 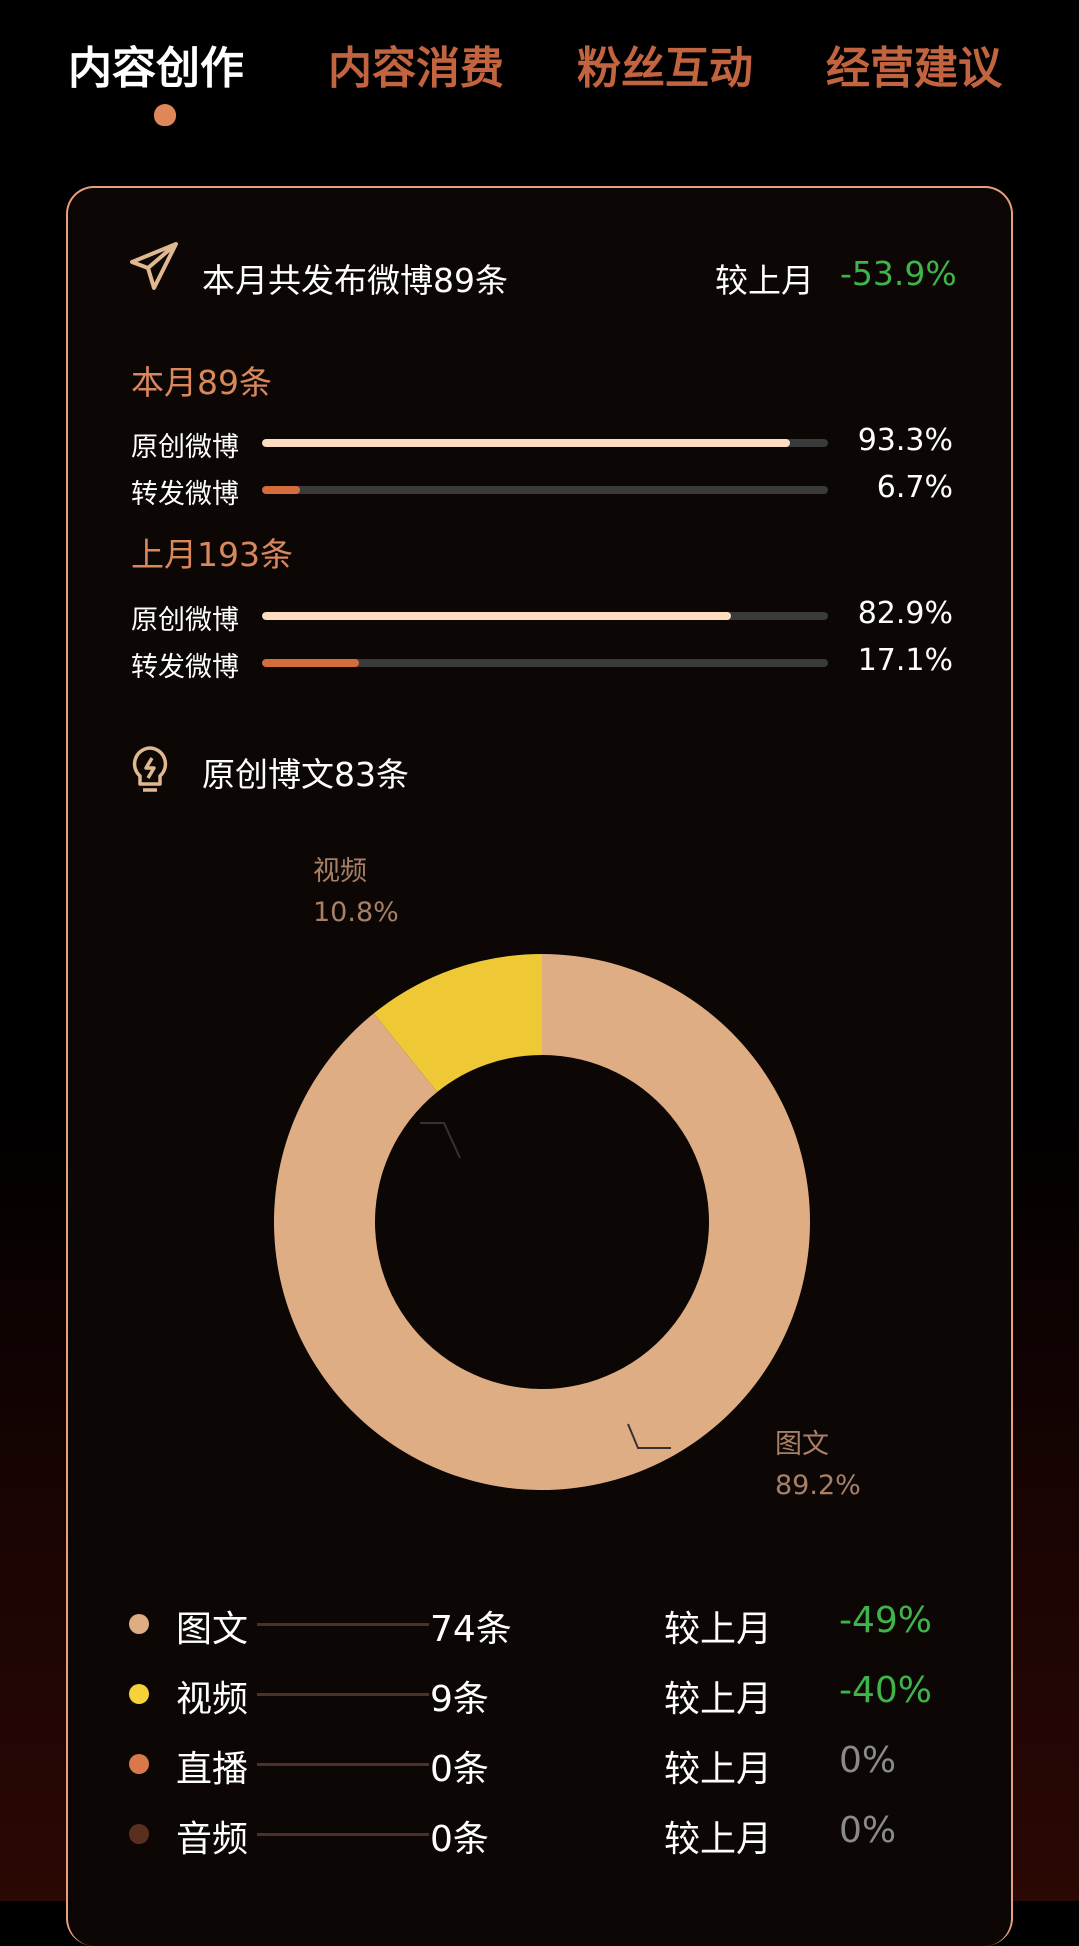 I want to click on legend-change: -40%, so click(x=886, y=1690).